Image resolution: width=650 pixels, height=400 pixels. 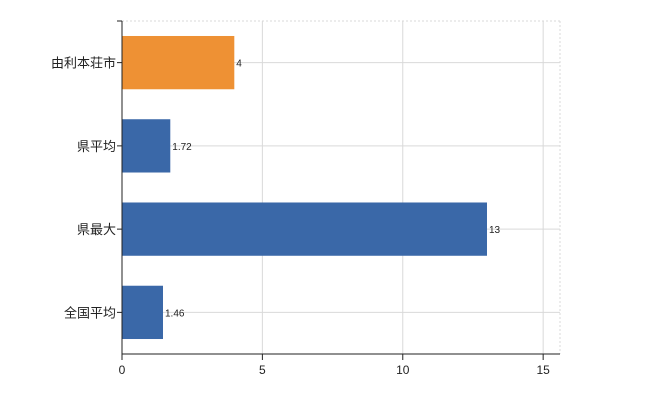 What do you see at coordinates (175, 313) in the screenshot?
I see `data-label-3: 1.46` at bounding box center [175, 313].